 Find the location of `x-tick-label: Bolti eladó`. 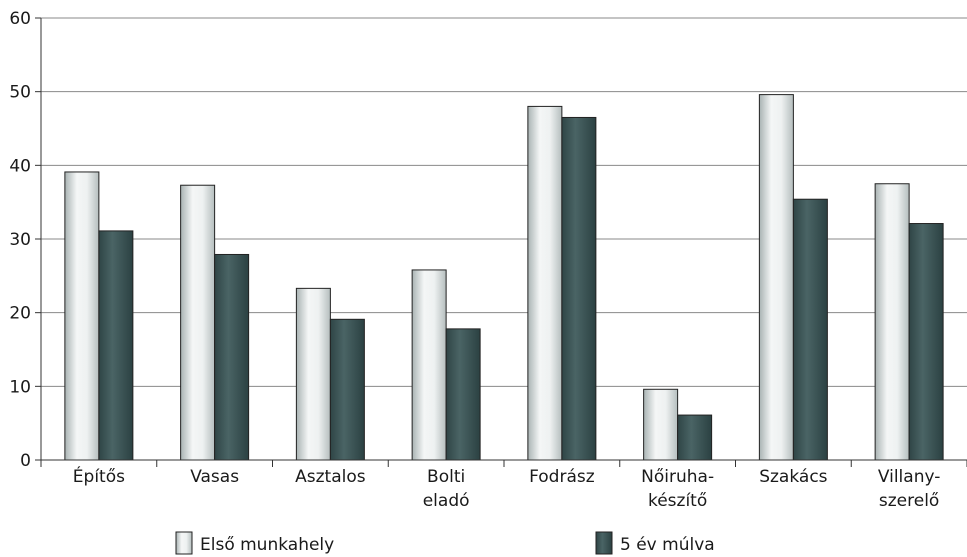

x-tick-label: Bolti eladó is located at coordinates (446, 489).